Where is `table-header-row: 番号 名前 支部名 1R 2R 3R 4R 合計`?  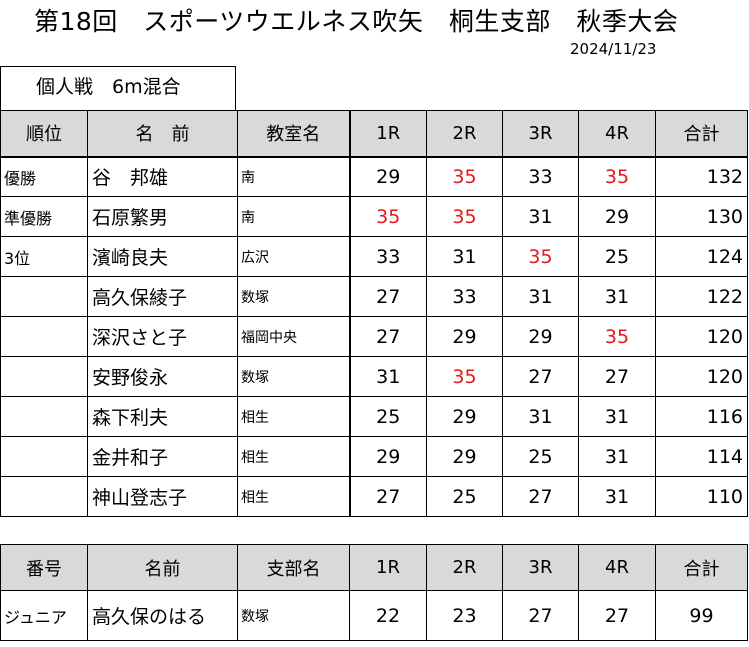
table-header-row: 番号 名前 支部名 1R 2R 3R 4R 合計 is located at coordinates (374, 567).